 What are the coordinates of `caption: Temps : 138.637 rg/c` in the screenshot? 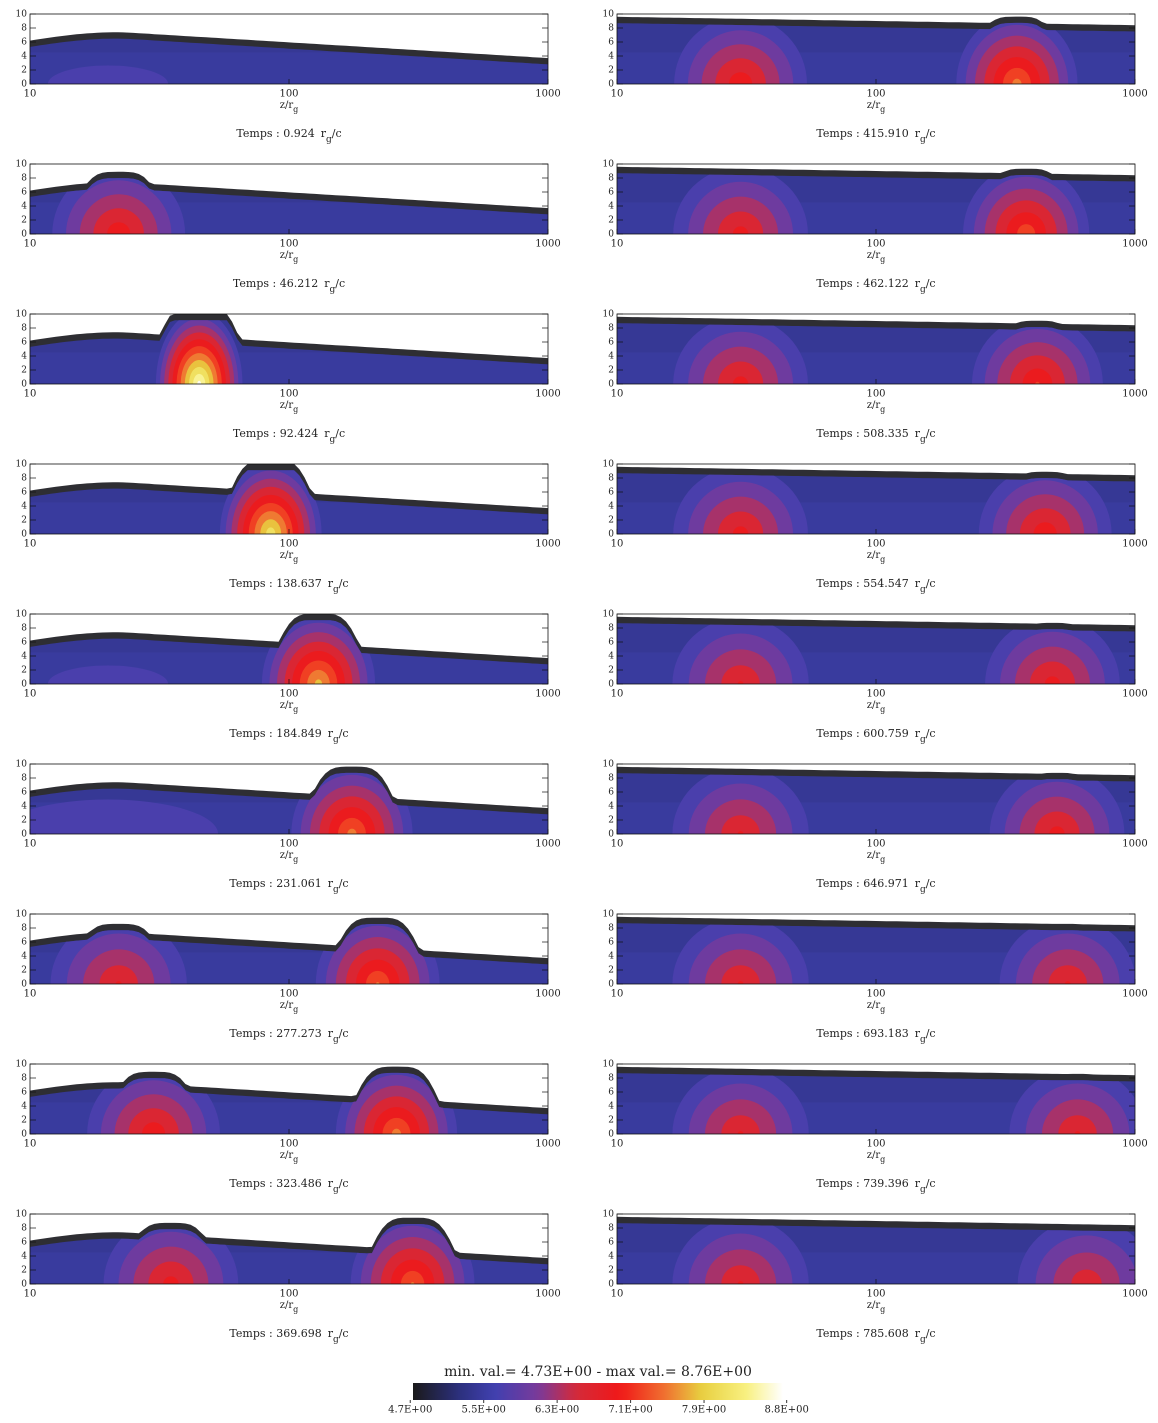 It's located at (288, 586).